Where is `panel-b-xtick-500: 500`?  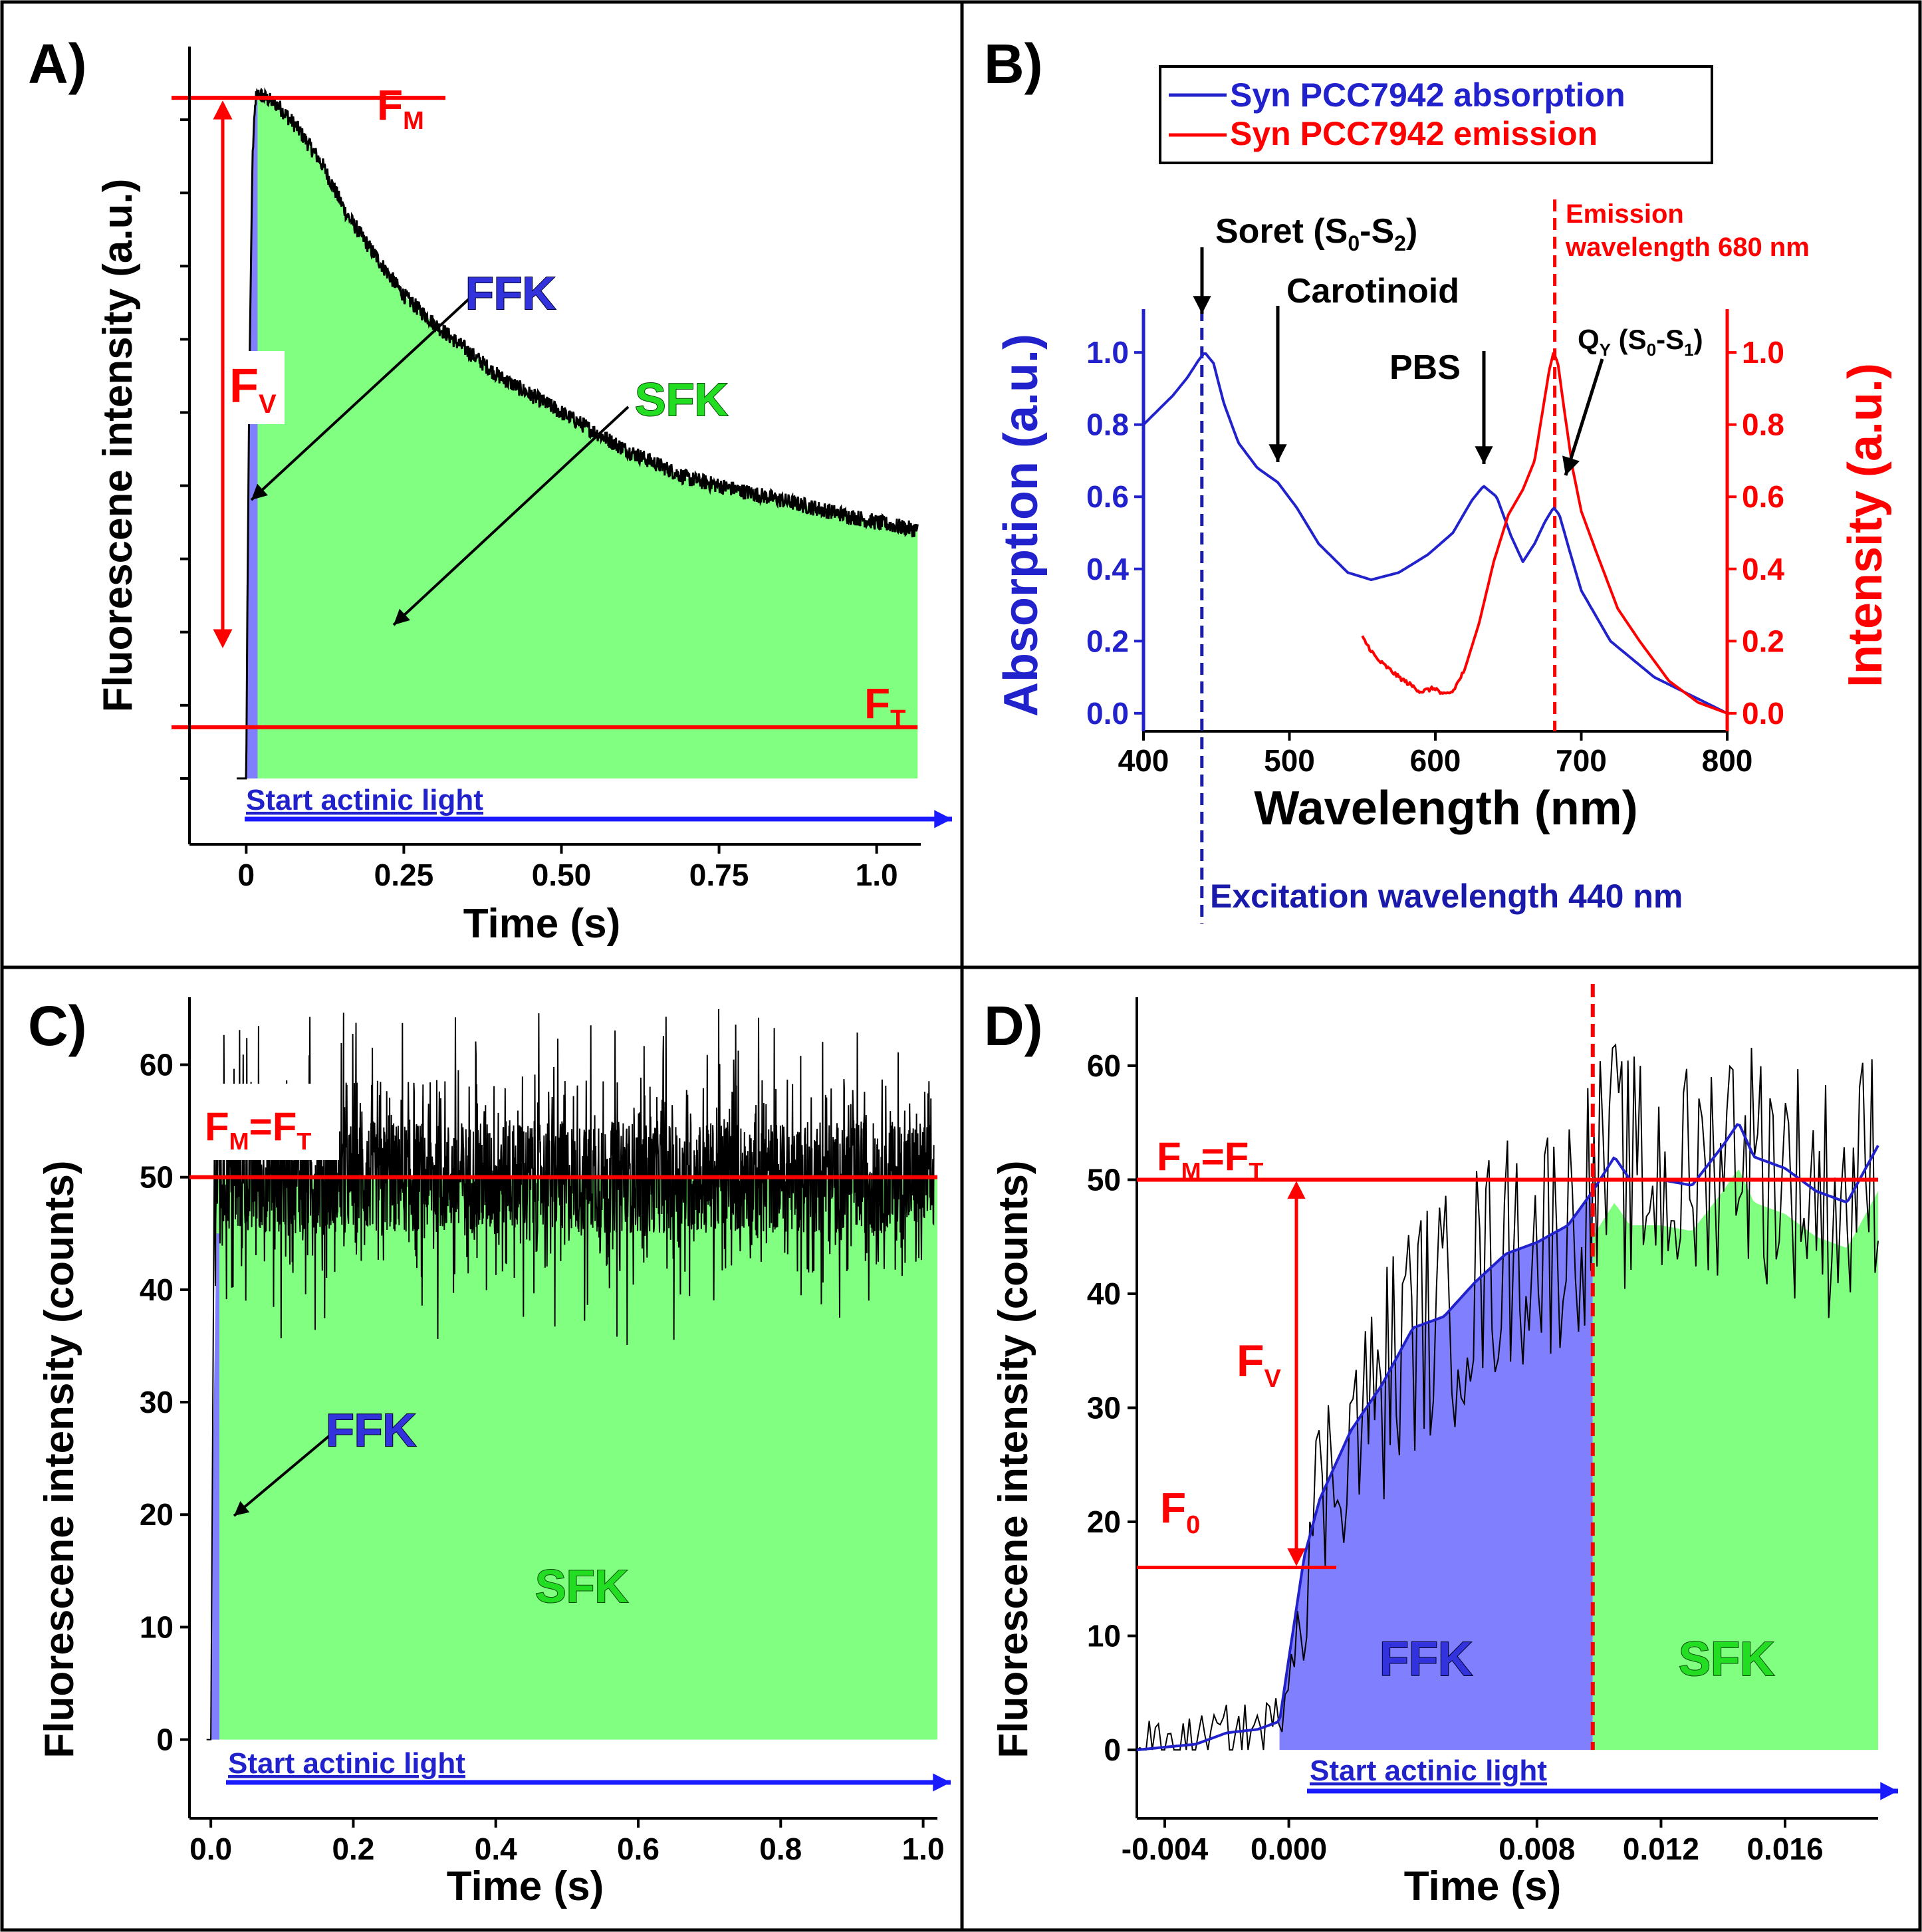 panel-b-xtick-500: 500 is located at coordinates (1289, 761).